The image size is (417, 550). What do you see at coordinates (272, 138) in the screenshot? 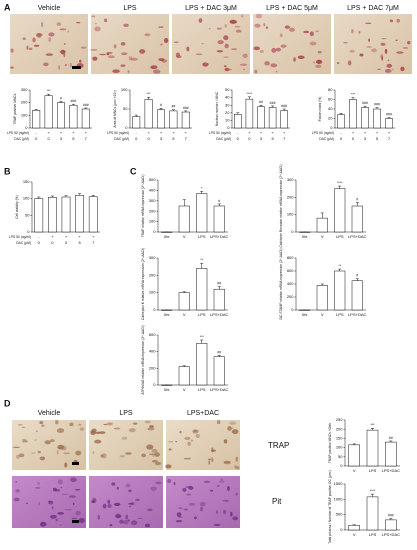
I see `x-row-value: 5` at bounding box center [272, 138].